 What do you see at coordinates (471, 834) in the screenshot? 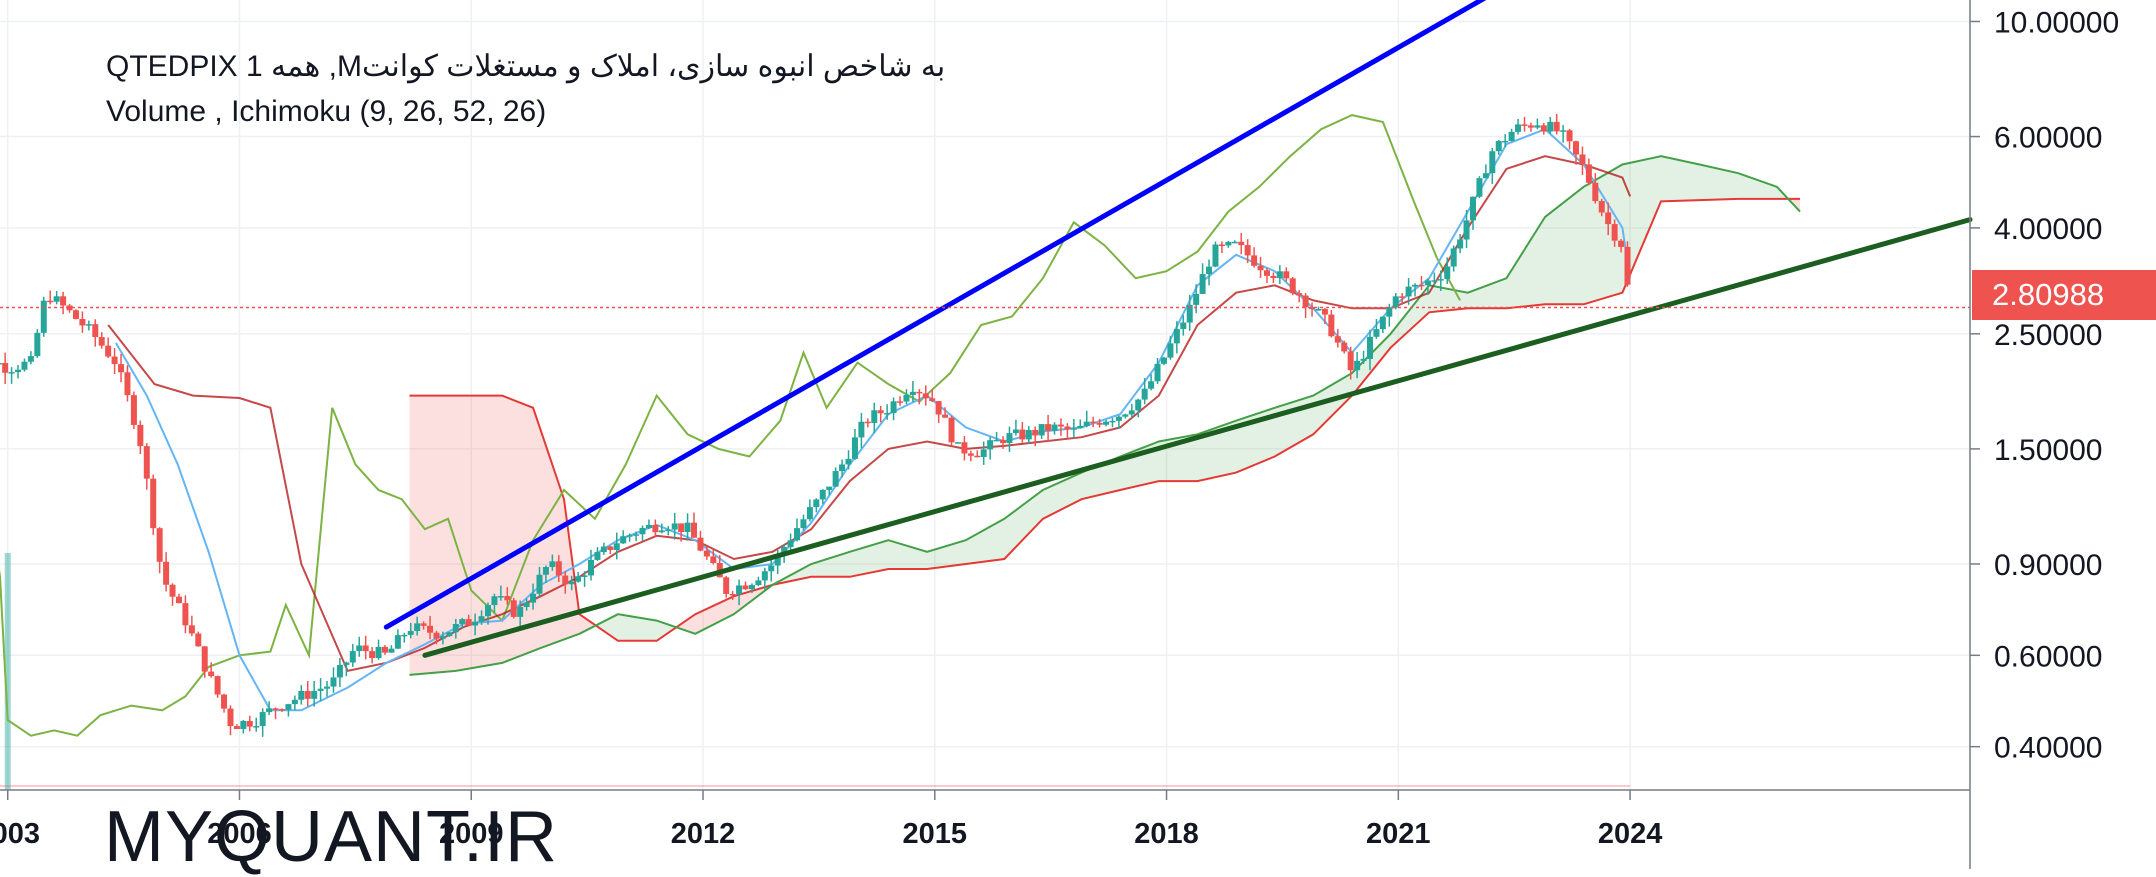
I see `x-tick-label: 2009` at bounding box center [471, 834].